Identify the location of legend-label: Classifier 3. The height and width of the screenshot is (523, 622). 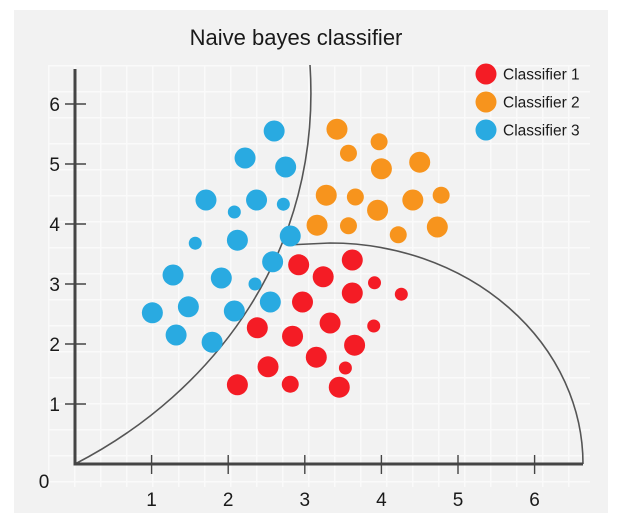
(541, 131).